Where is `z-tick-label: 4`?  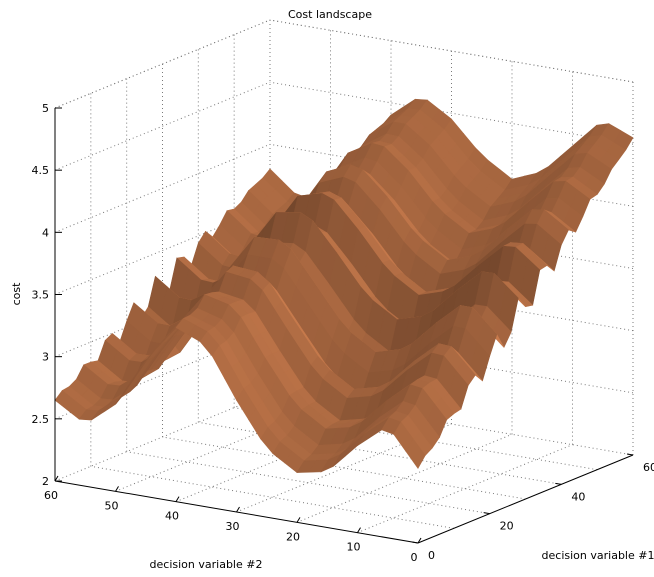 z-tick-label: 4 is located at coordinates (45, 232).